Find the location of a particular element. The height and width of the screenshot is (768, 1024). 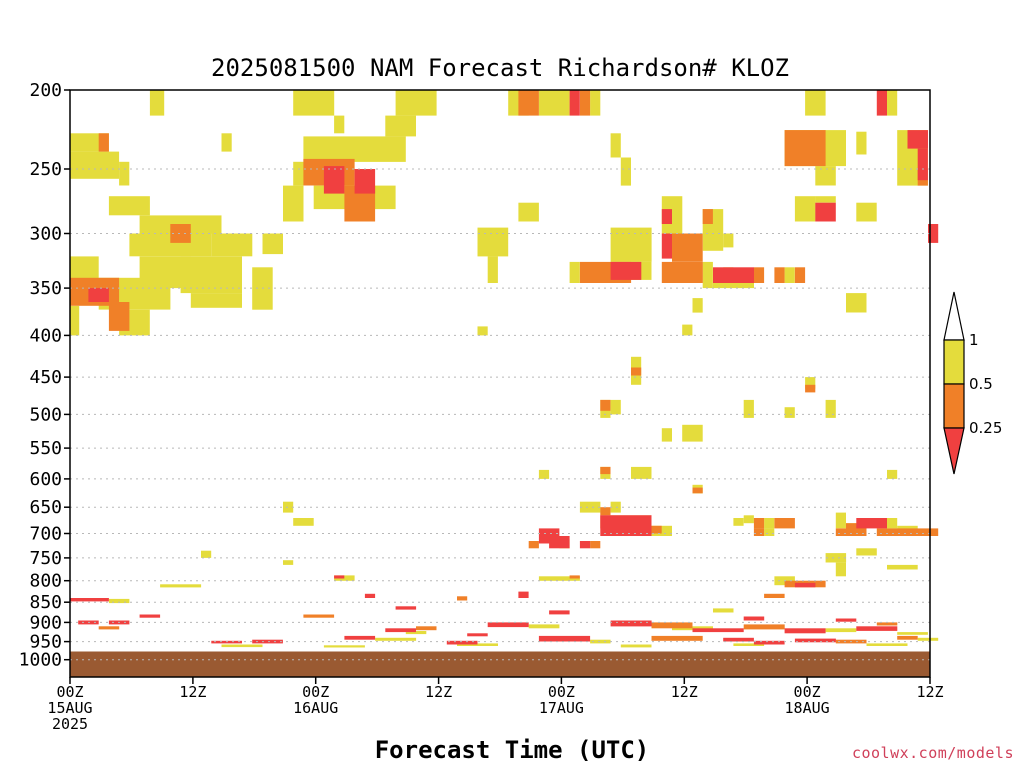

x-tick-label: 18AUG is located at coordinates (807, 708).